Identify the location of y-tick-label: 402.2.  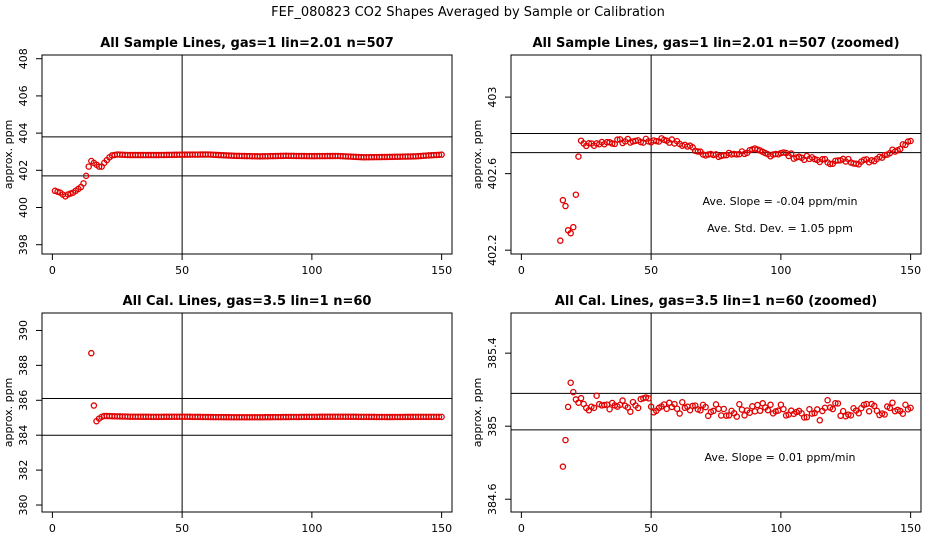
(492, 250).